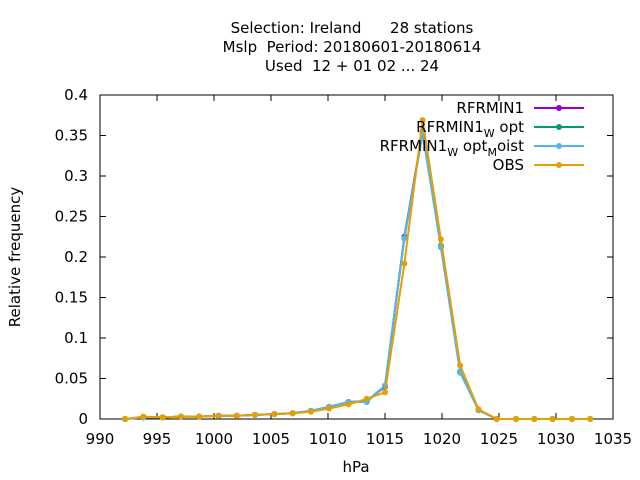 This screenshot has height=480, width=640. Describe the element at coordinates (556, 439) in the screenshot. I see `x-tick-label: 1030` at that location.